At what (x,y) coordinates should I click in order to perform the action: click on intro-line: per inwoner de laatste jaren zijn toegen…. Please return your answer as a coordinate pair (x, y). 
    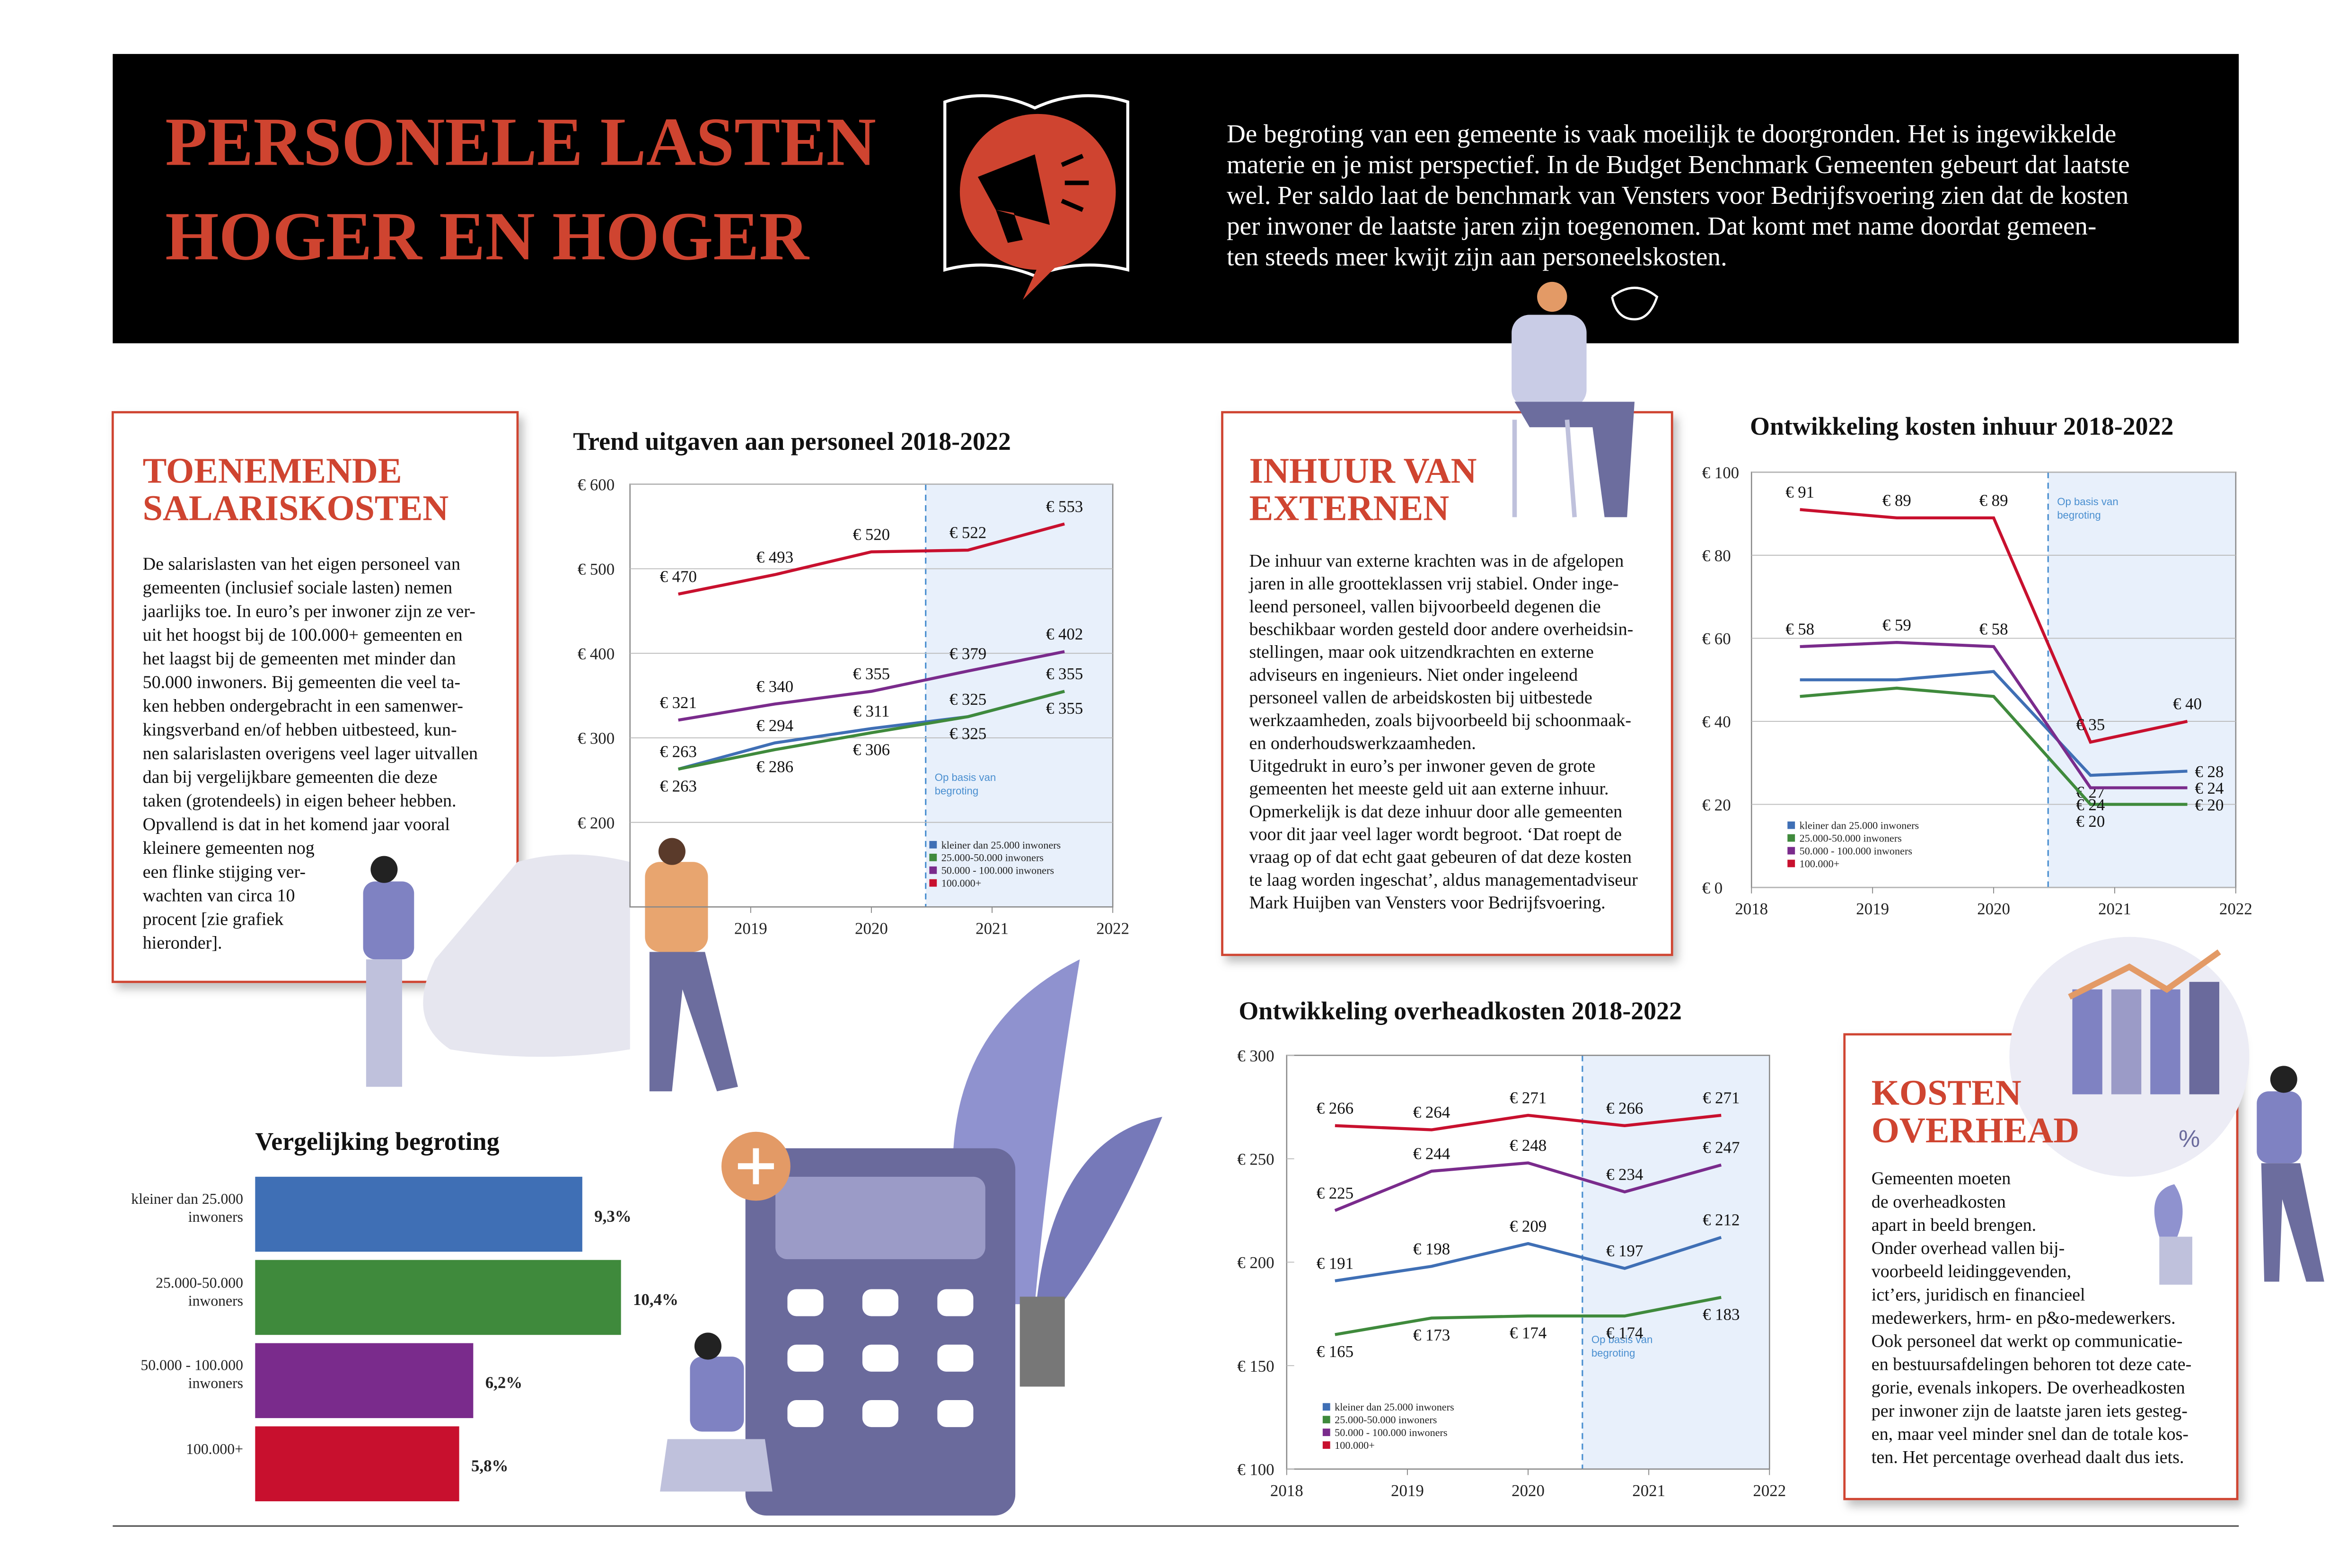
    Looking at the image, I should click on (1661, 225).